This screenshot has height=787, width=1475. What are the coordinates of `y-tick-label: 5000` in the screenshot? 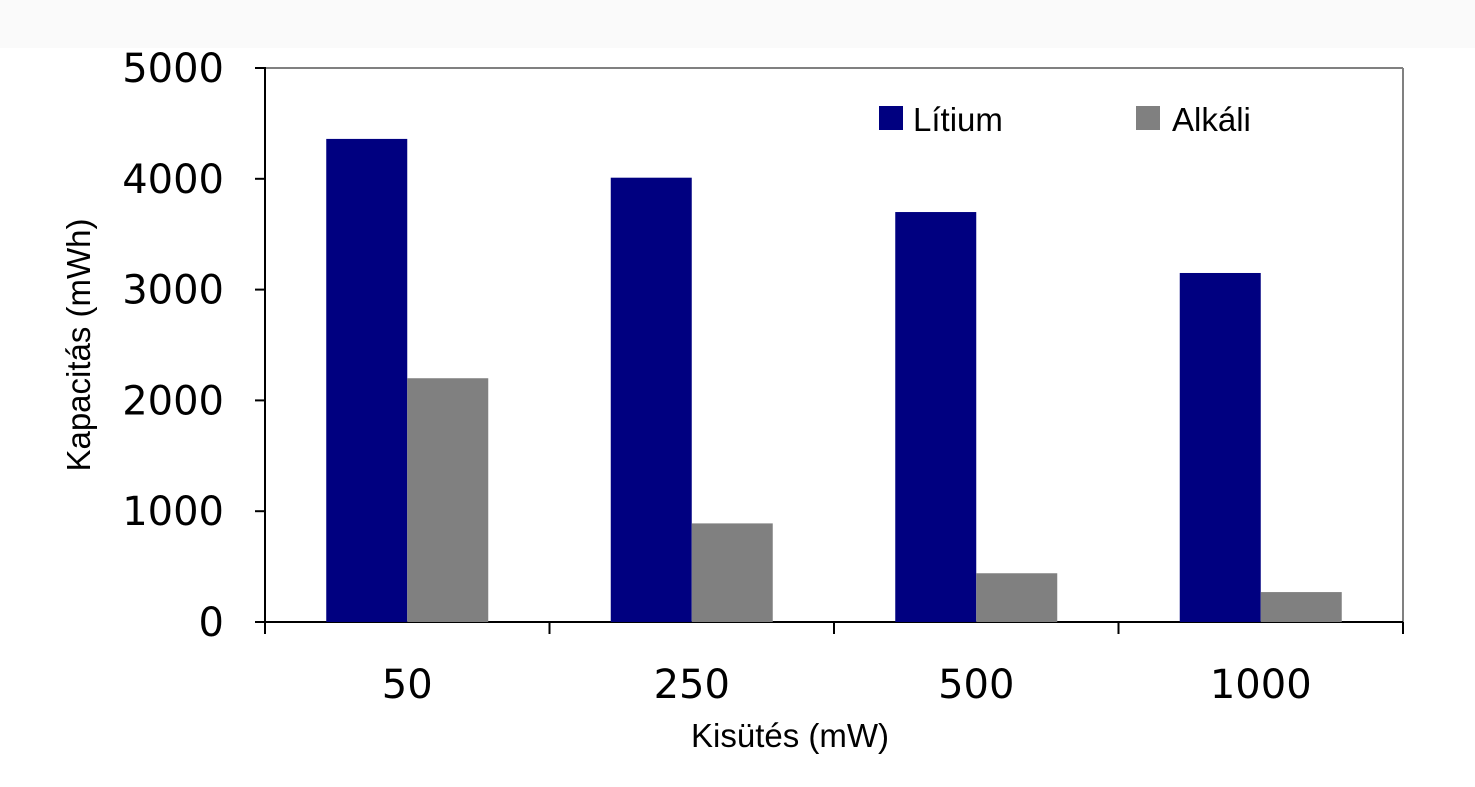 It's located at (173, 69).